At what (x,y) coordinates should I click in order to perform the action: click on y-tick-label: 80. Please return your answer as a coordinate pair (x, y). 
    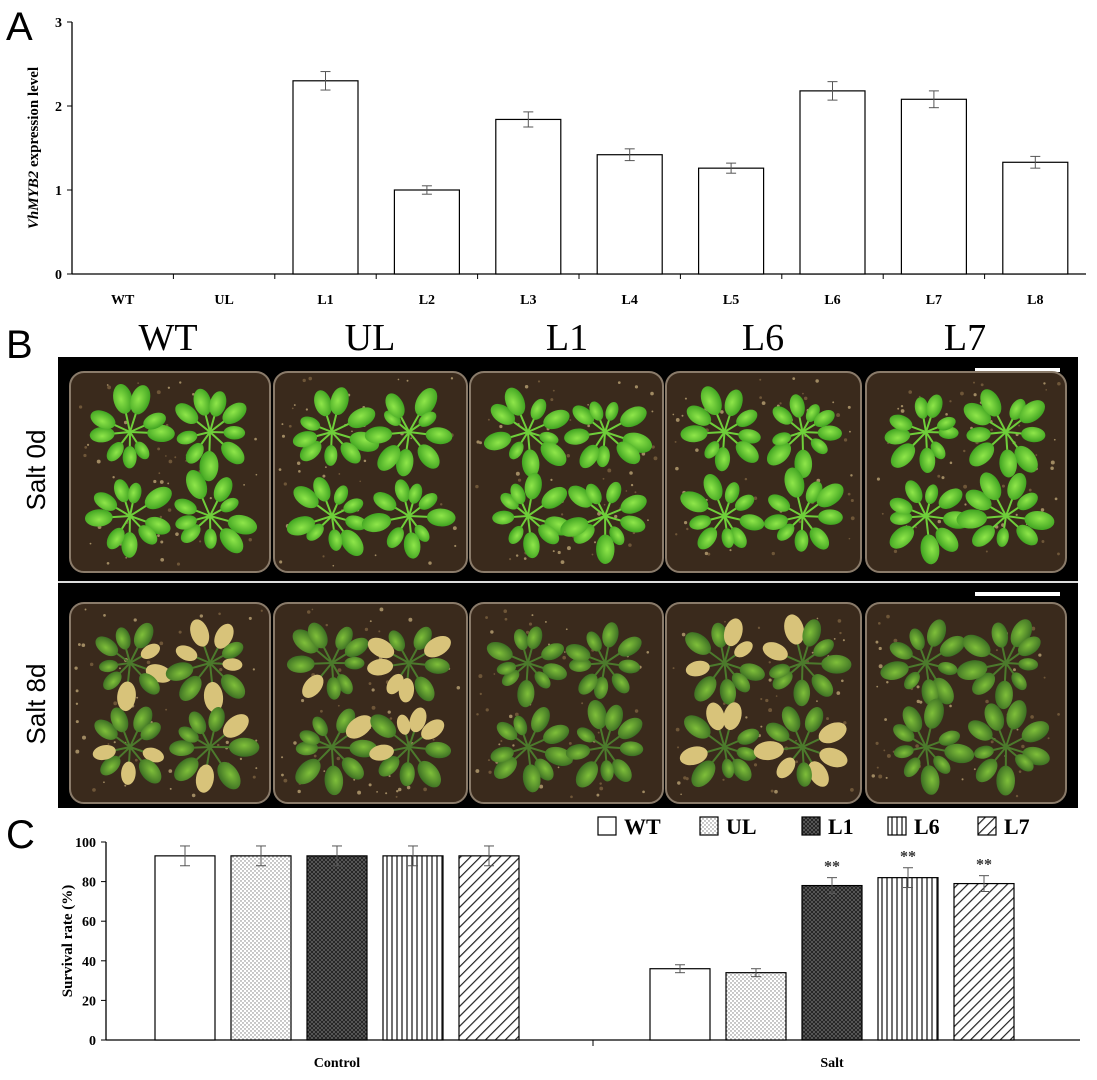
    Looking at the image, I should click on (89, 883).